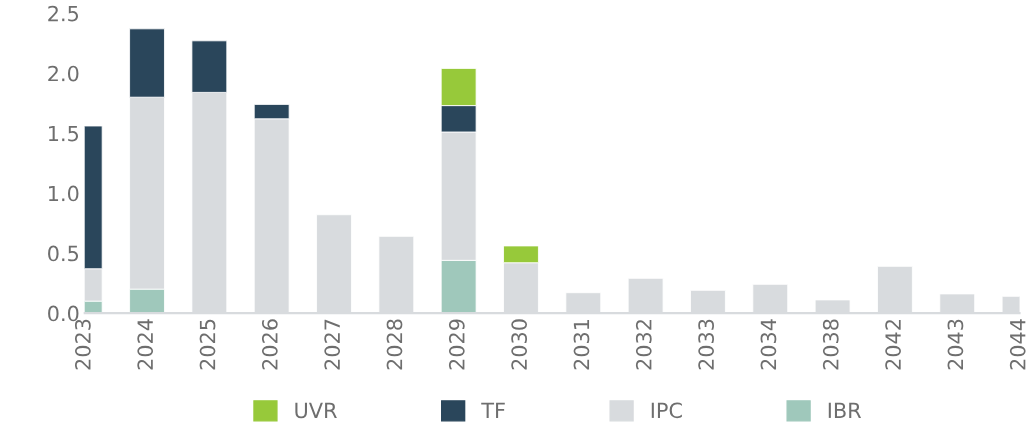  What do you see at coordinates (207, 344) in the screenshot?
I see `x-tick-label: 2025` at bounding box center [207, 344].